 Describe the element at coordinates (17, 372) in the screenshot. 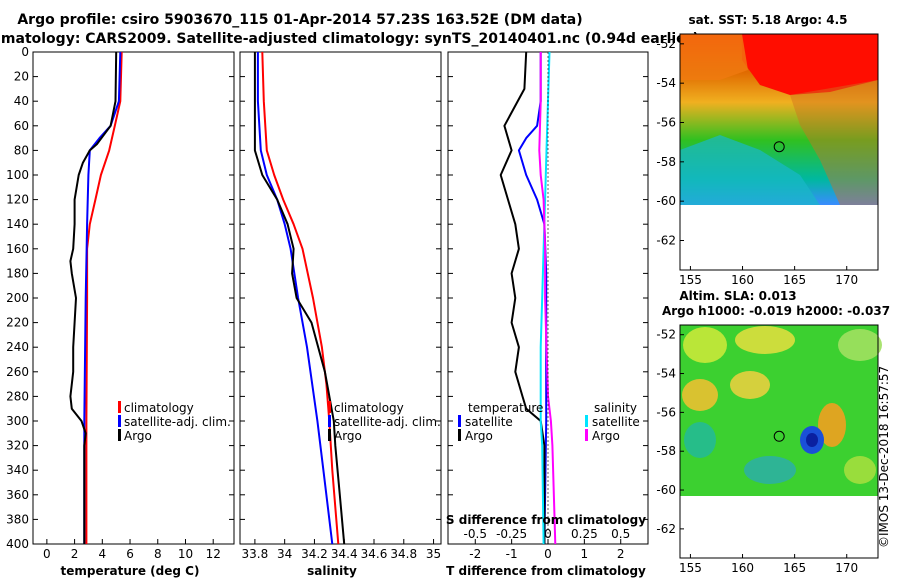

I see `depth-tick-label: 260` at that location.